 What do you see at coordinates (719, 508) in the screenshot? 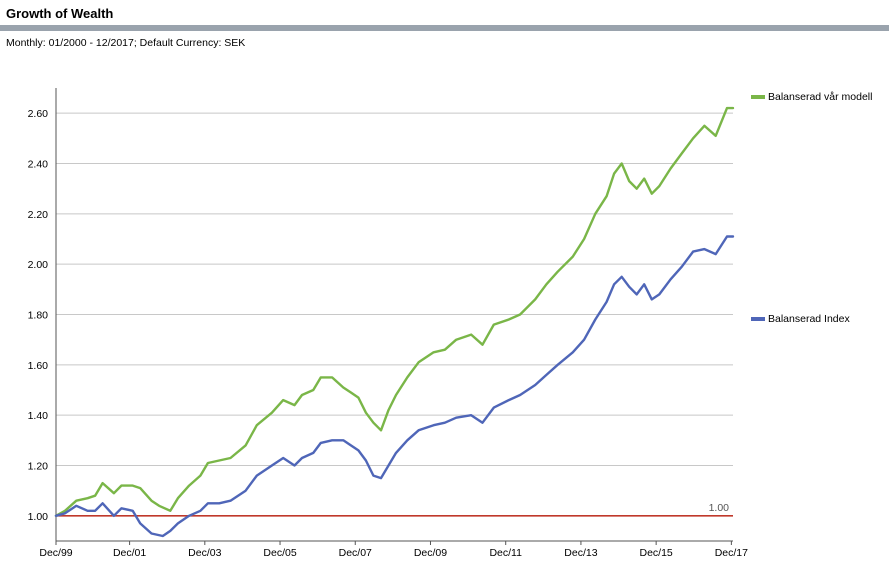
I see `reference-line-label: 1.00` at bounding box center [719, 508].